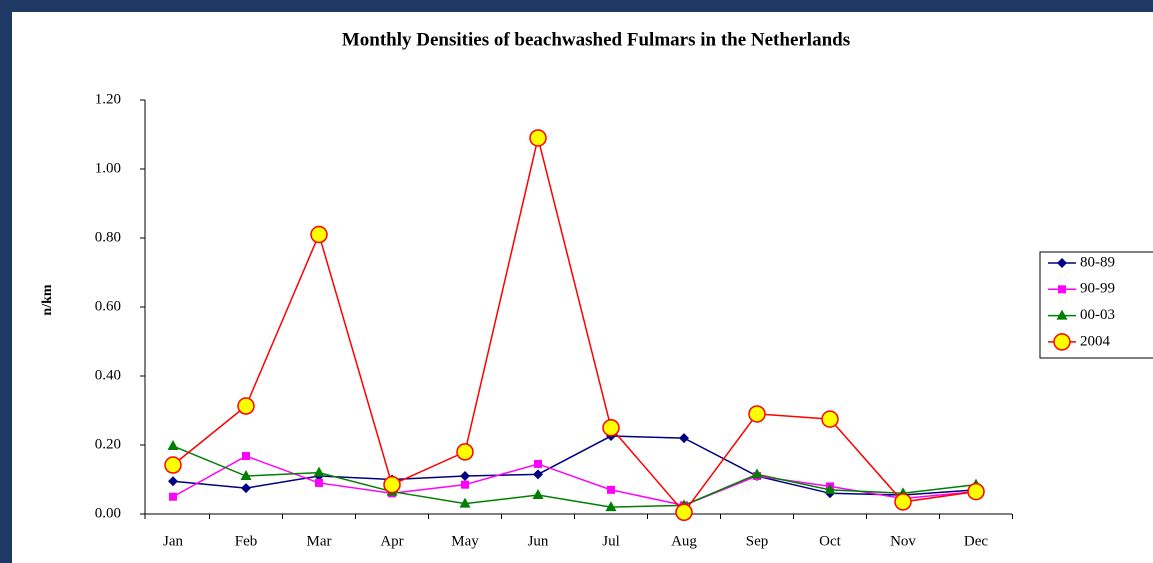  What do you see at coordinates (319, 541) in the screenshot?
I see `x-tick-label: Mar` at bounding box center [319, 541].